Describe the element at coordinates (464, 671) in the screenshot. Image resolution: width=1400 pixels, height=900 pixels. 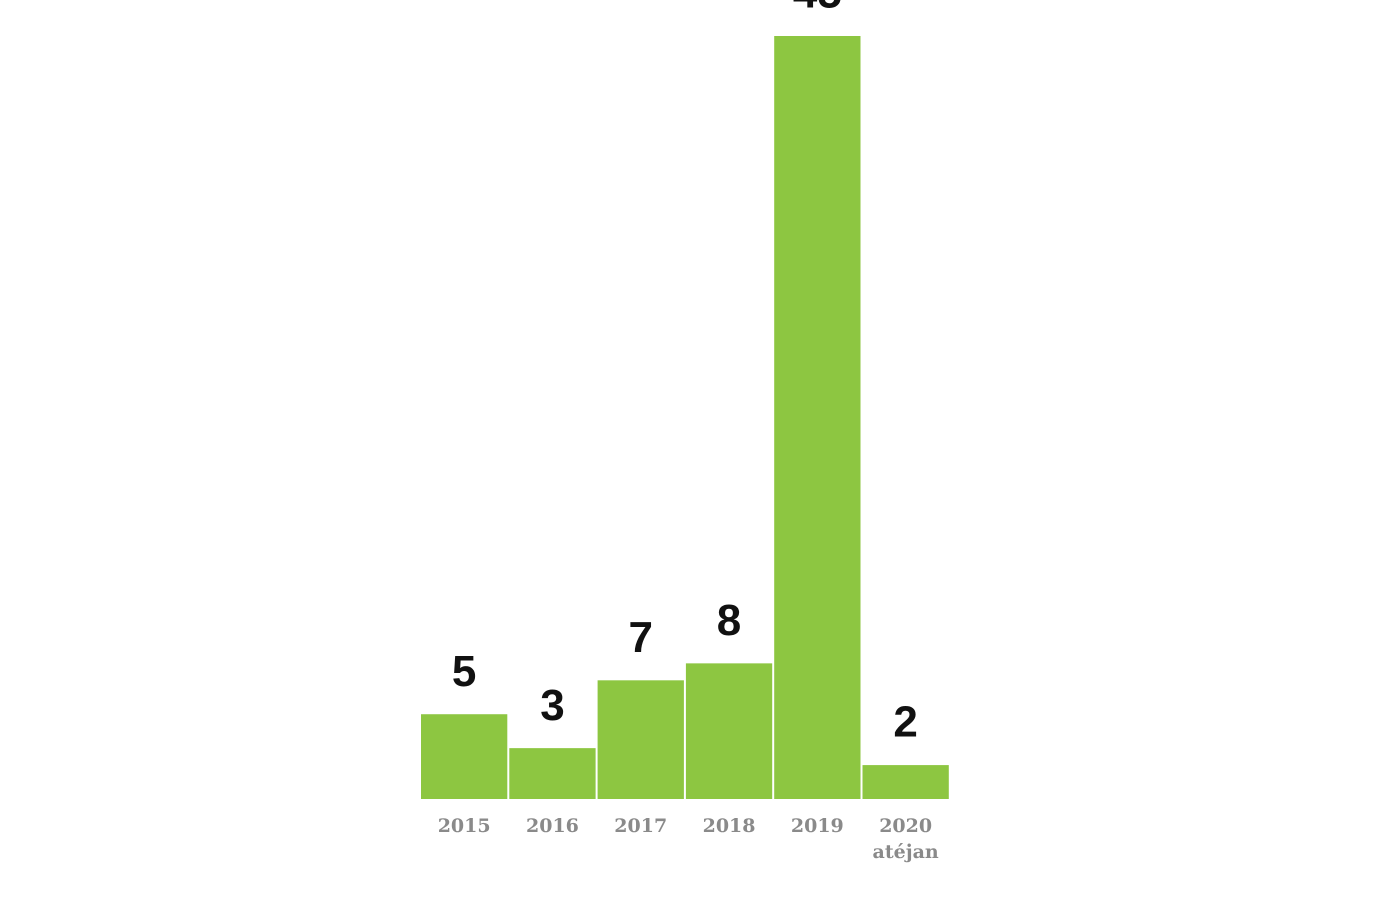
I see `value-label: 5` at that location.